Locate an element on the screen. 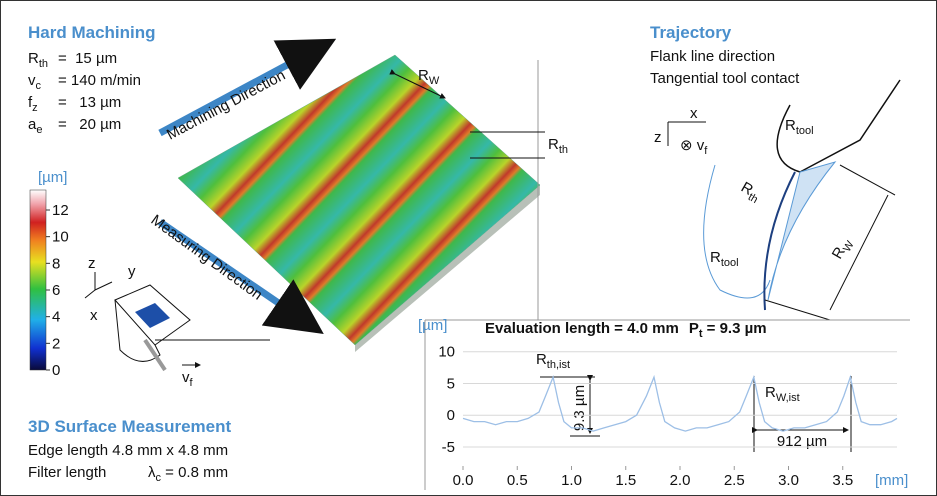 The width and height of the screenshot is (937, 496). param: ae = 20 µm is located at coordinates (74, 126).